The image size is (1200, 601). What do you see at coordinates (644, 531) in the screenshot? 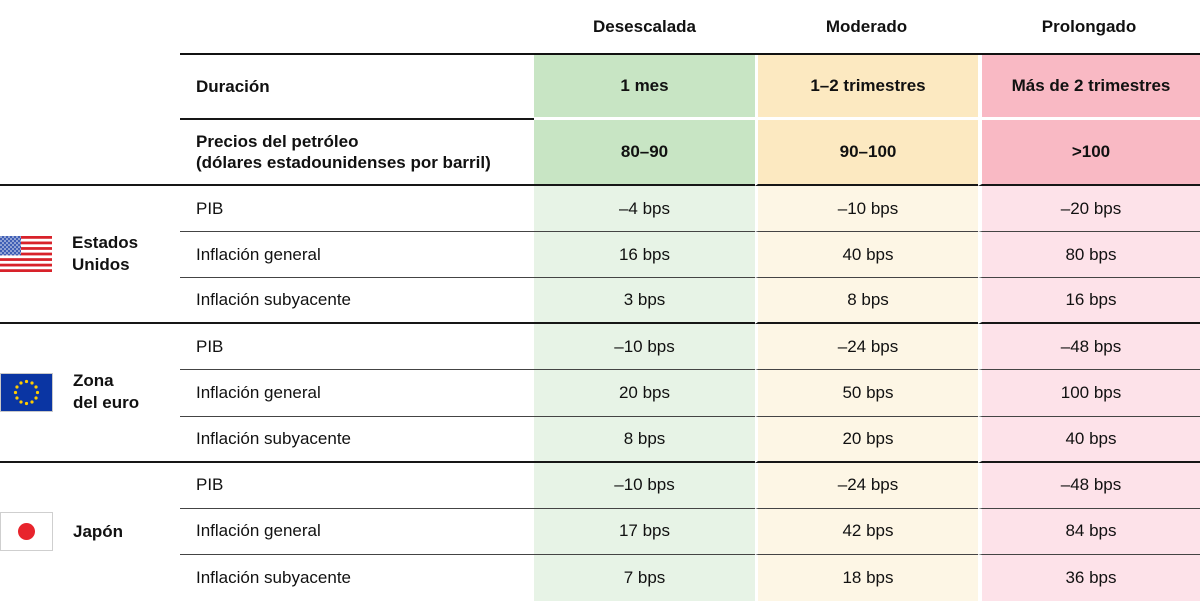
I see `value-cell: 17 bps` at bounding box center [644, 531].